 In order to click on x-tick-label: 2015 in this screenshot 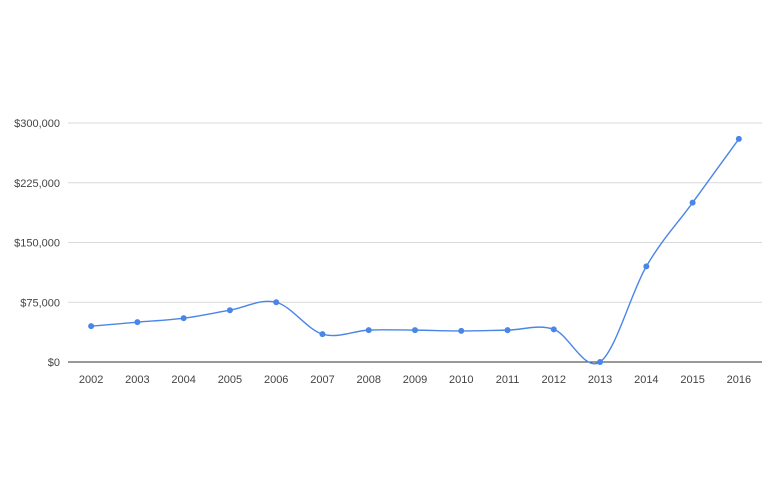, I will do `click(692, 380)`.